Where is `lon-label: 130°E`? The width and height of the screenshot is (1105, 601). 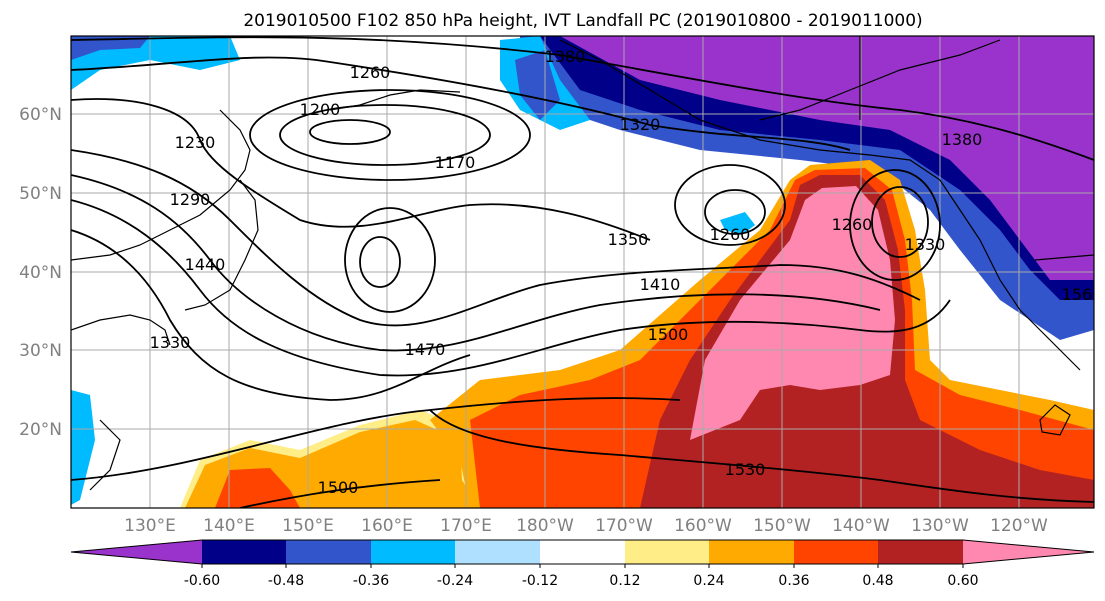
lon-label: 130°E is located at coordinates (150, 526).